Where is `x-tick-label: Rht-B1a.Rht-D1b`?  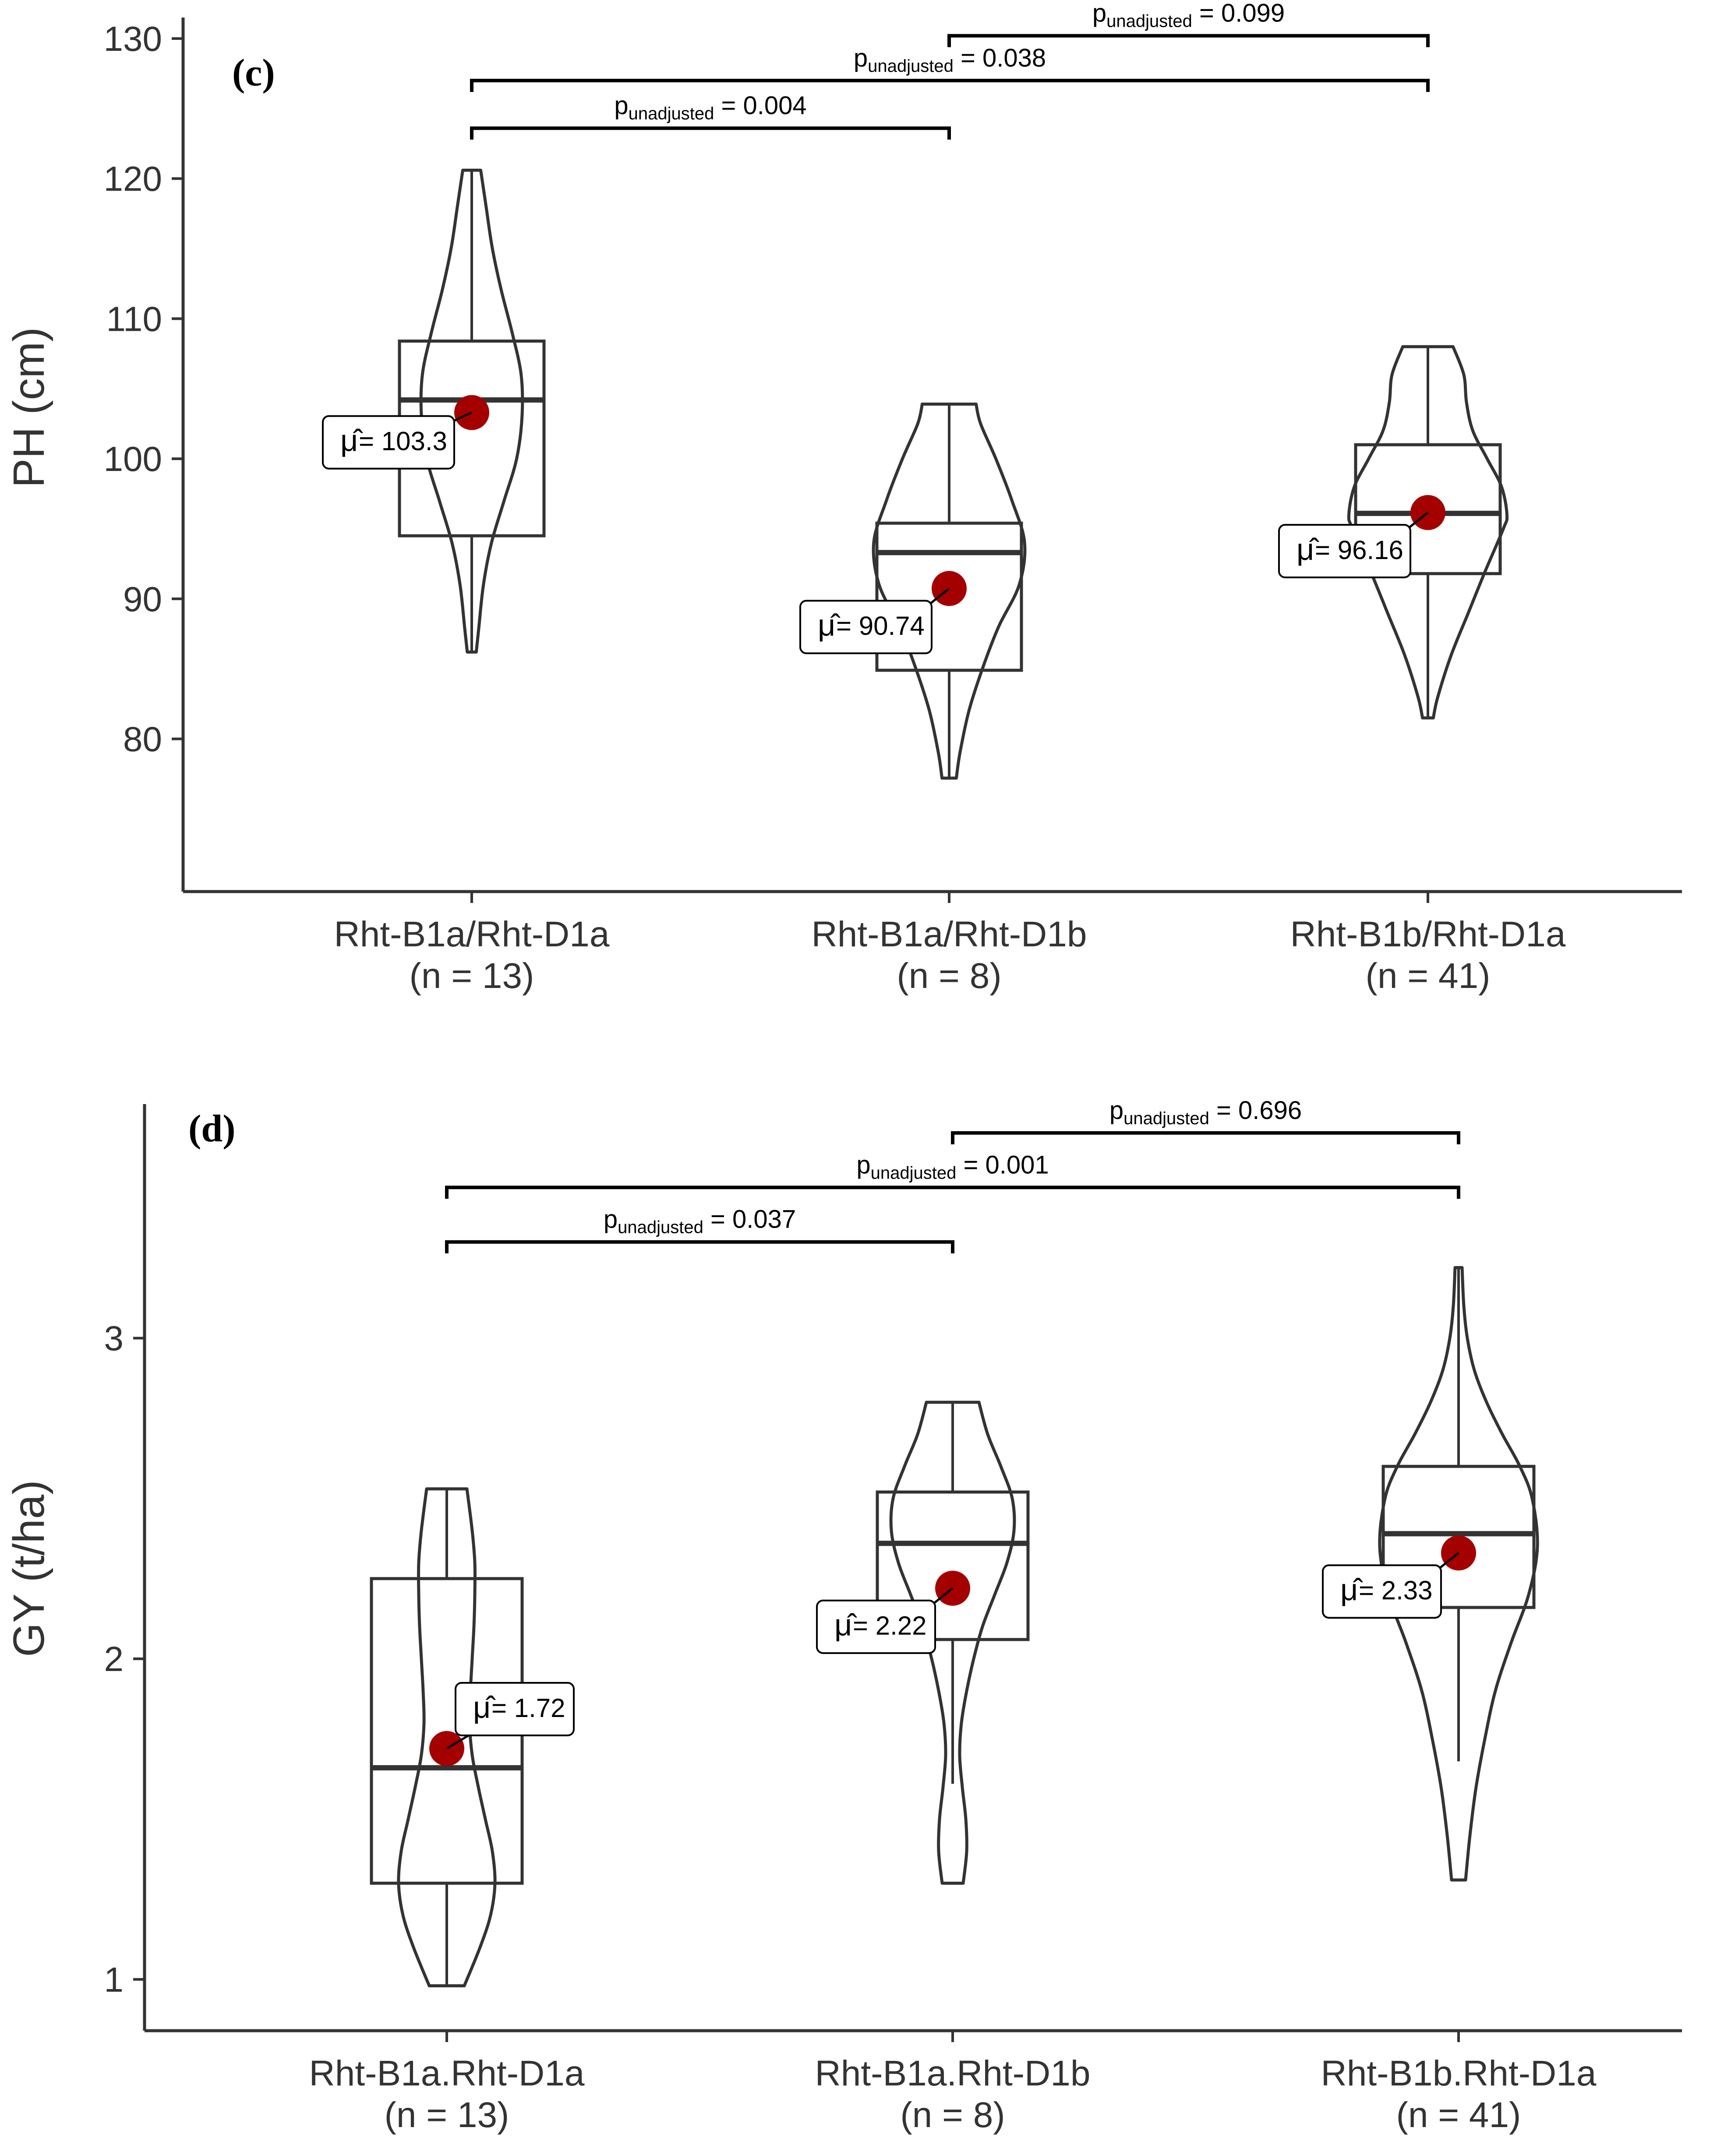 x-tick-label: Rht-B1a.Rht-D1b is located at coordinates (953, 2073).